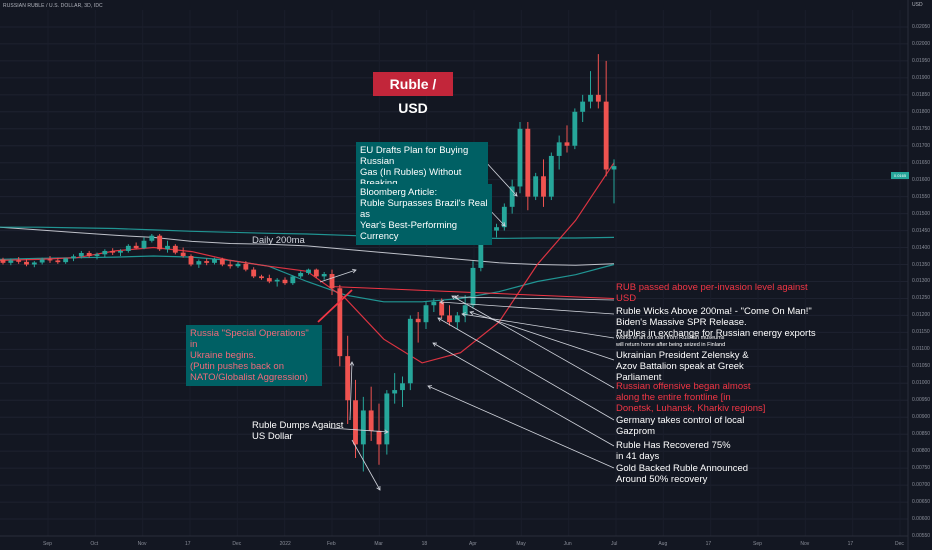 This screenshot has width=932, height=550. I want to click on y-tick-label: 0.00950, so click(921, 400).